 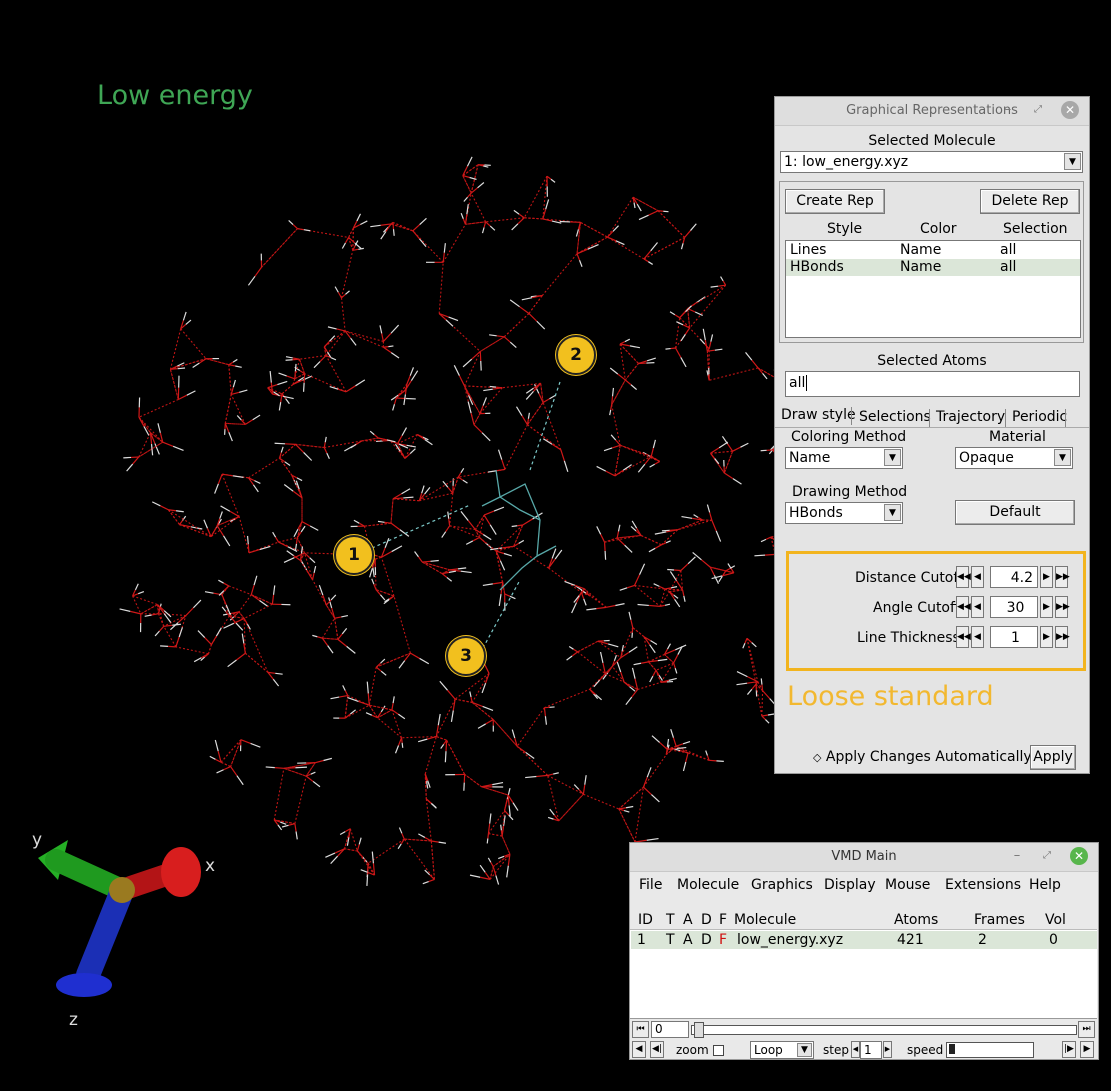 I want to click on skip-end-icon: ⏭, so click(x=1086, y=1029).